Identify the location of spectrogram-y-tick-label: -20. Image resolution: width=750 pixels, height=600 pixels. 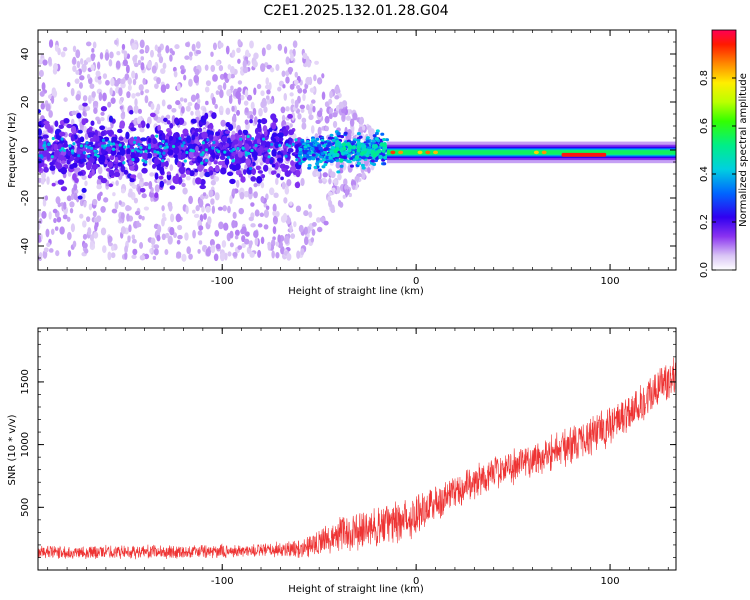
(25, 198).